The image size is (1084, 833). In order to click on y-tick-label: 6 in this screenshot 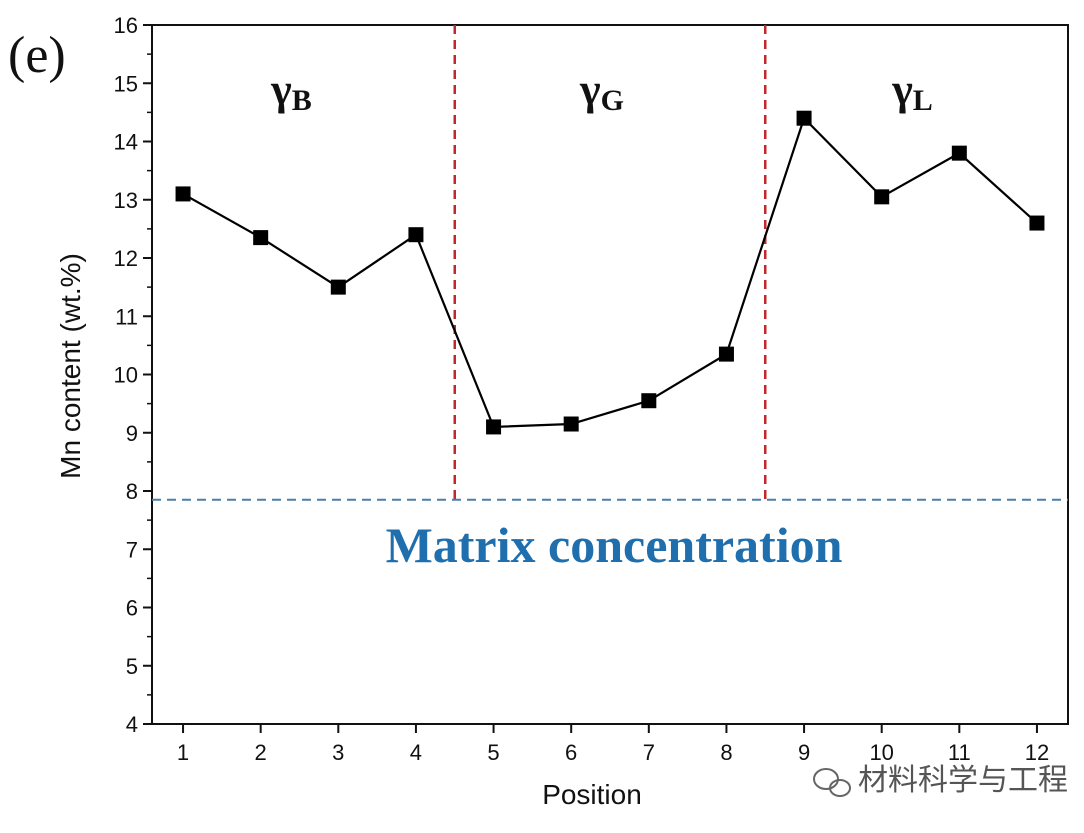, I will do `click(132, 608)`.